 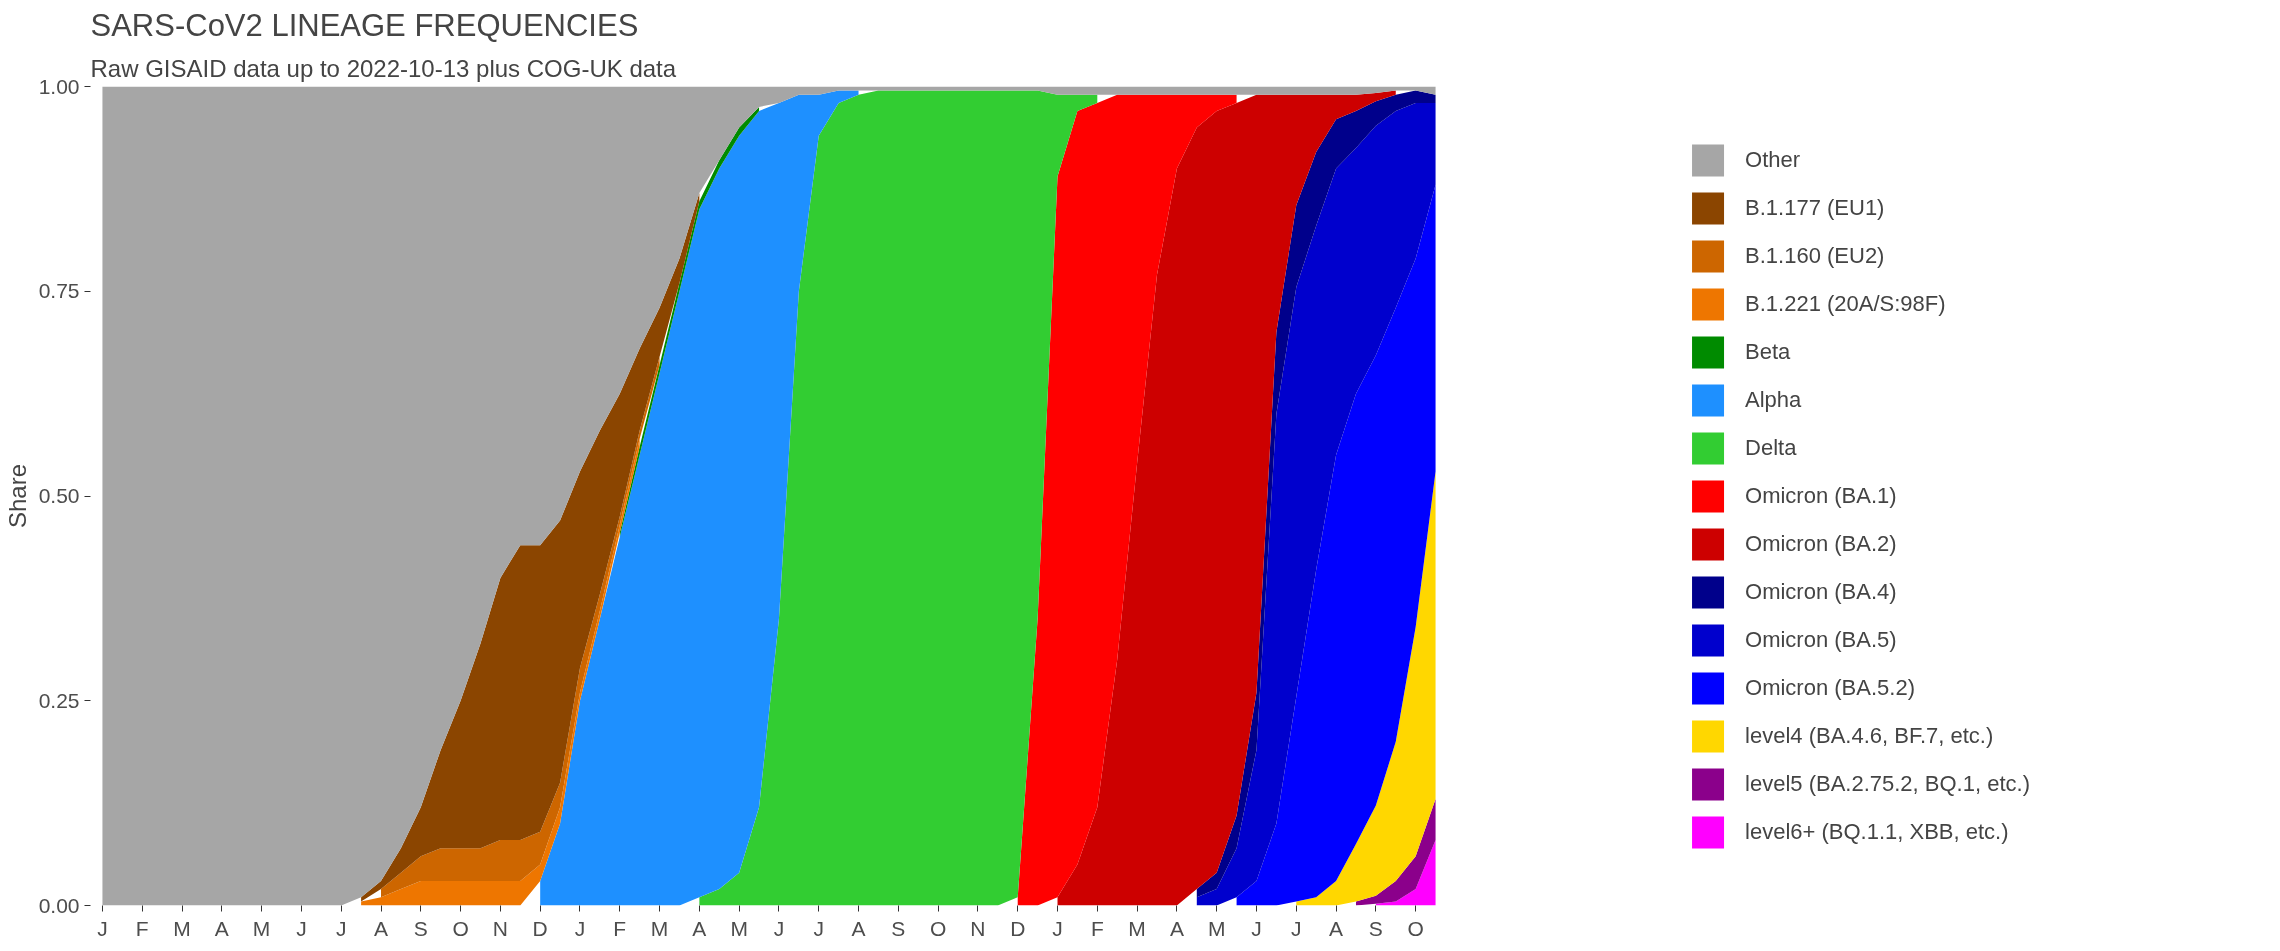 I want to click on y-tick-label: 0.25, so click(x=59, y=700).